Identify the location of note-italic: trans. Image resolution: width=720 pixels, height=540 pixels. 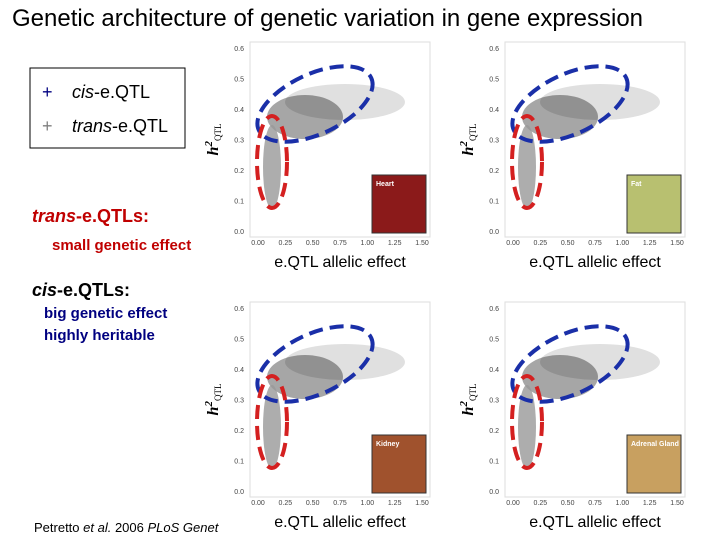
(54, 216).